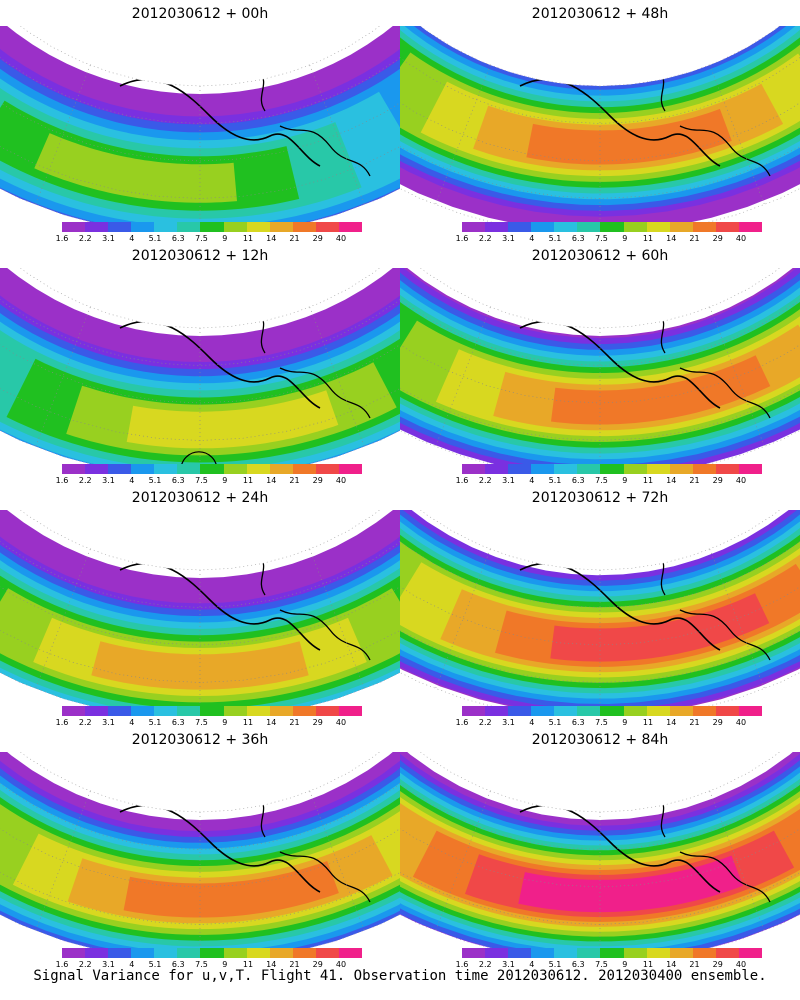 The width and height of the screenshot is (800, 1000). I want to click on panel-title: 2012030612 + 12h, so click(200, 256).